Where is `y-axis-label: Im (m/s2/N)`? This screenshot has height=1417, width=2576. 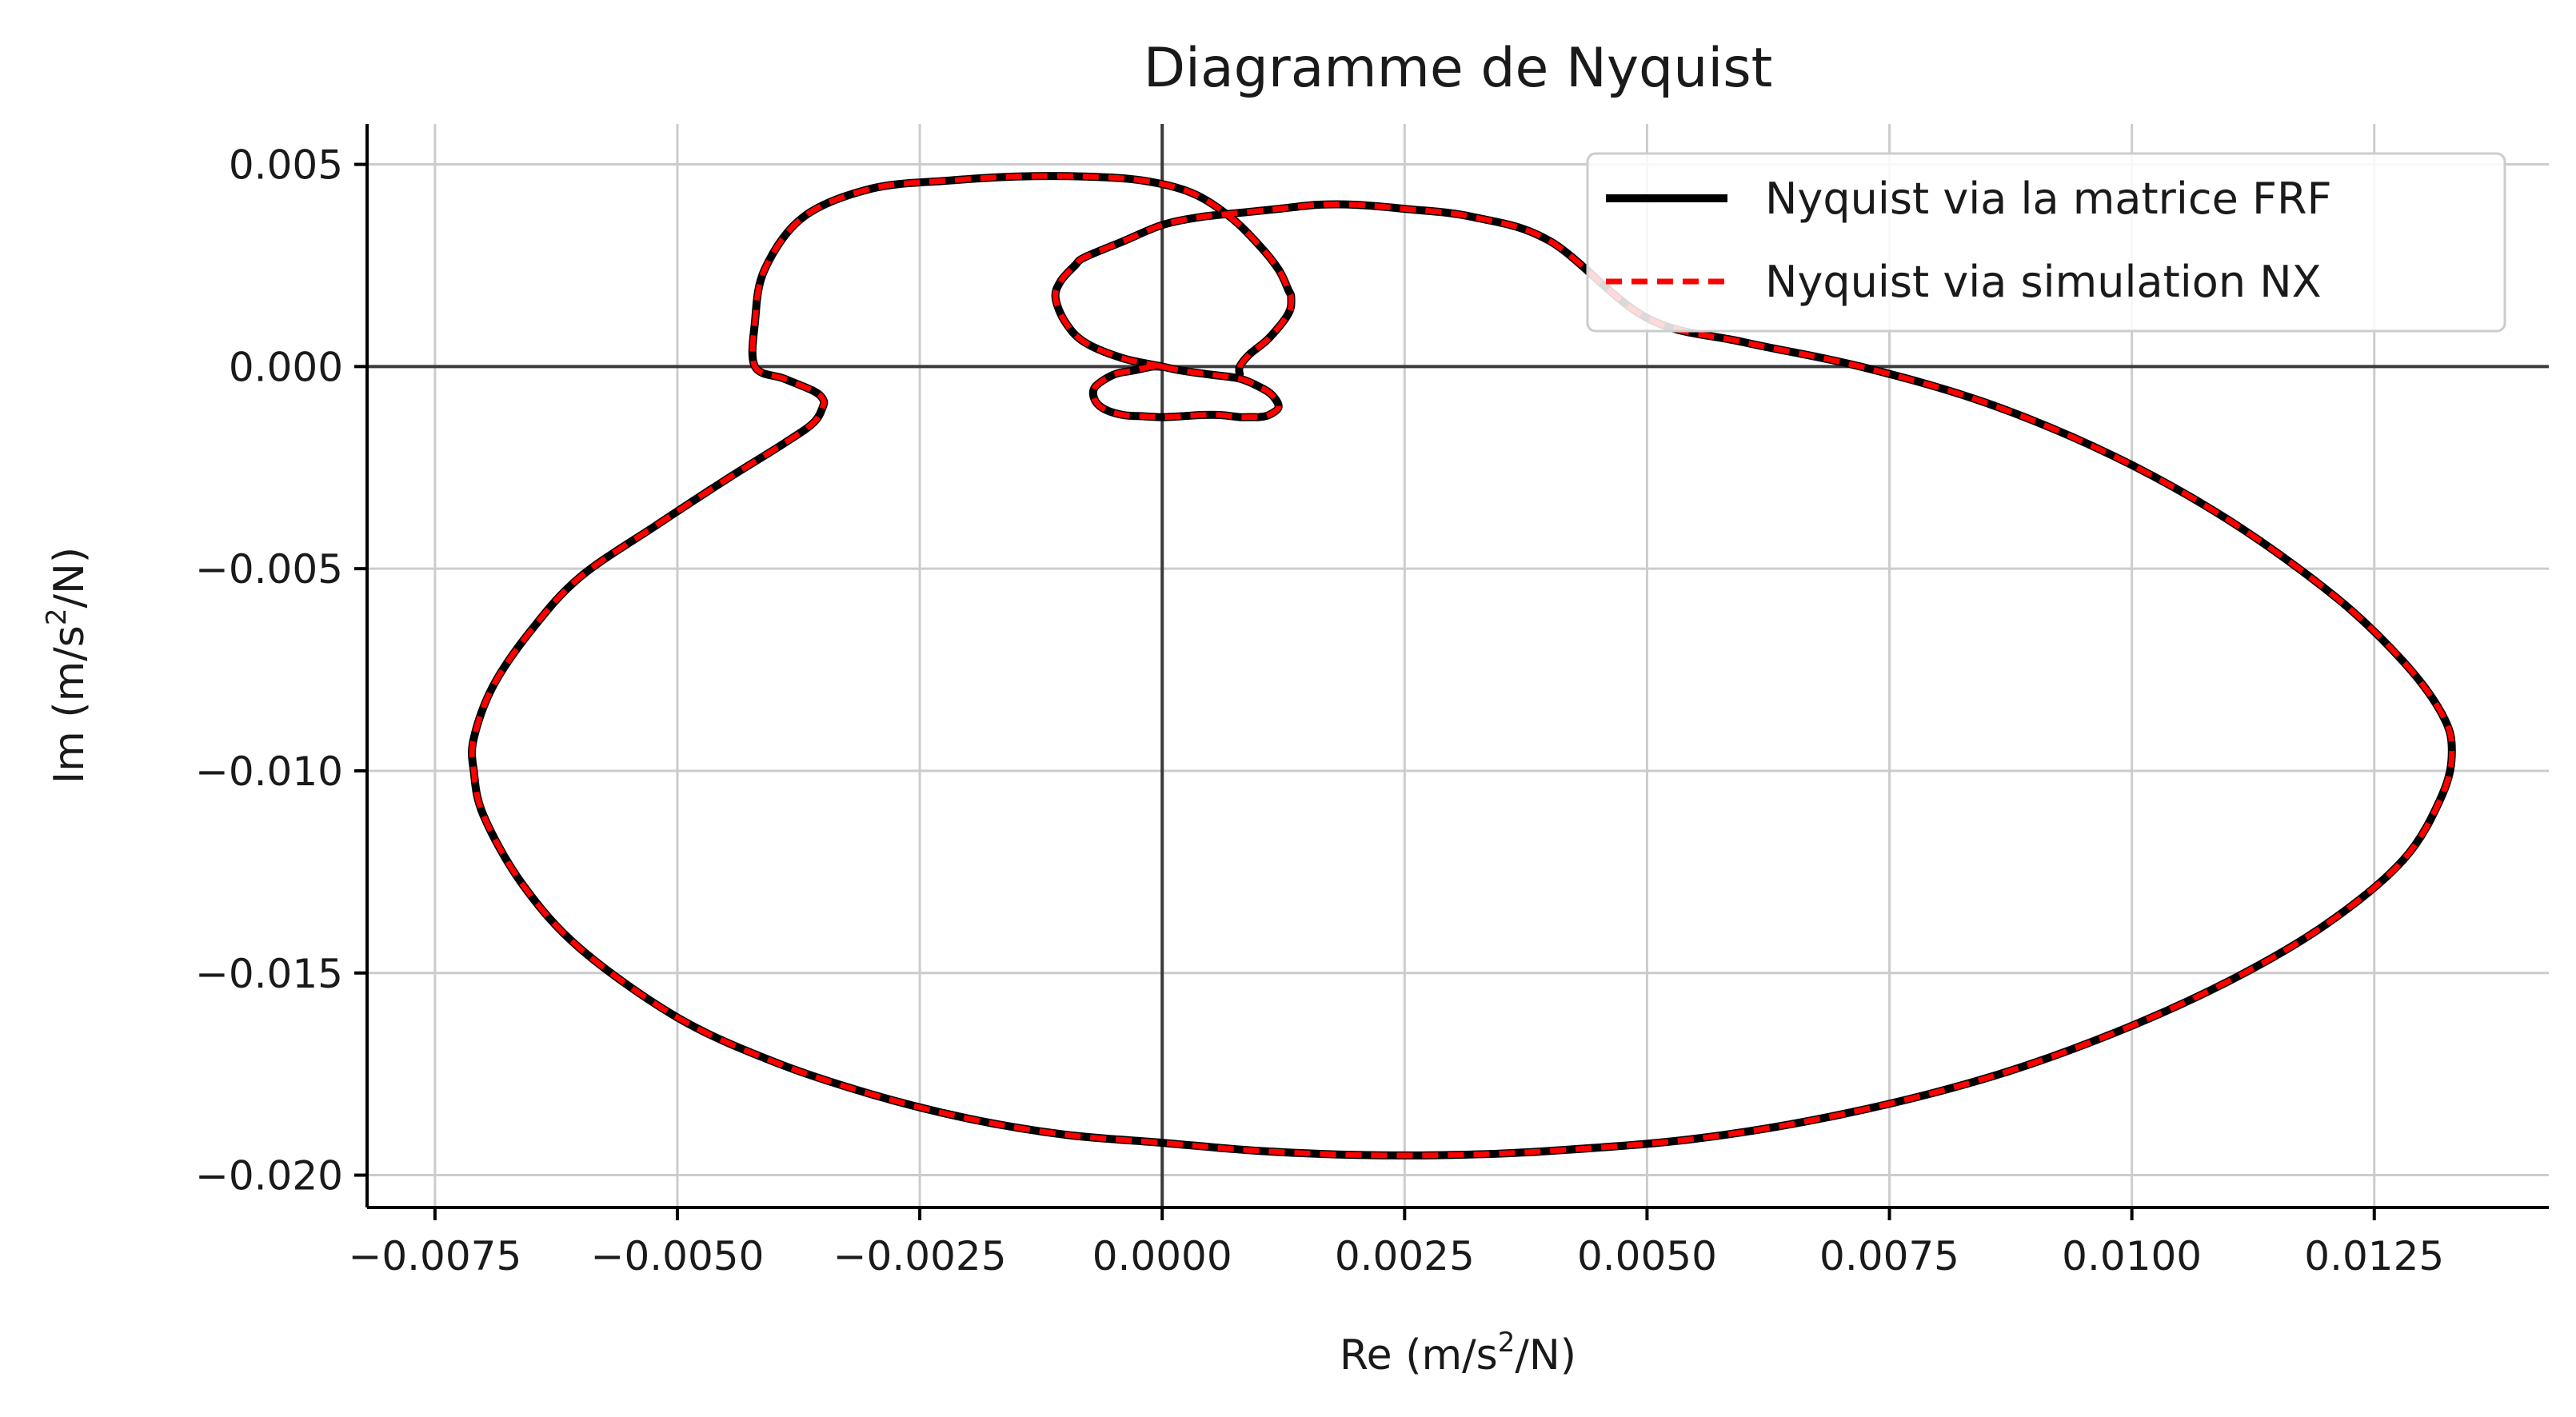 y-axis-label: Im (m/s2/N) is located at coordinates (67, 665).